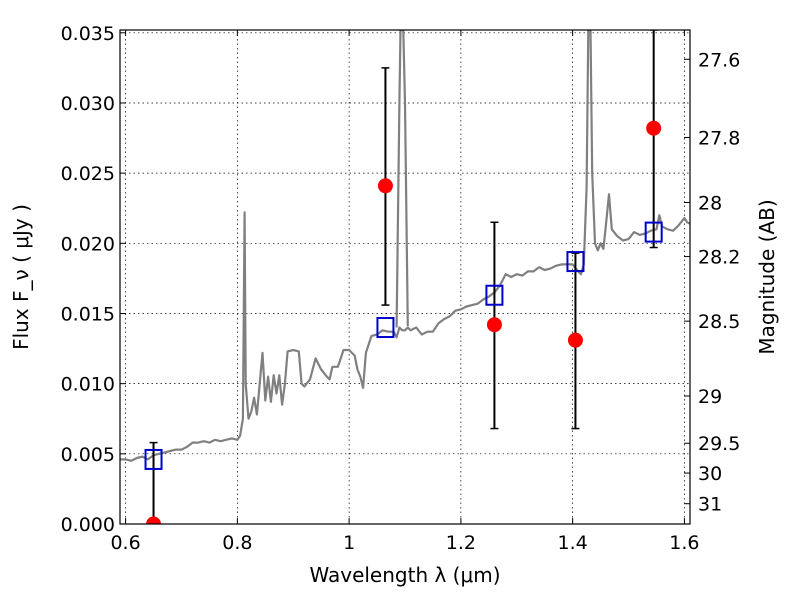  What do you see at coordinates (88, 34) in the screenshot?
I see `y-tick-label: 0.035` at bounding box center [88, 34].